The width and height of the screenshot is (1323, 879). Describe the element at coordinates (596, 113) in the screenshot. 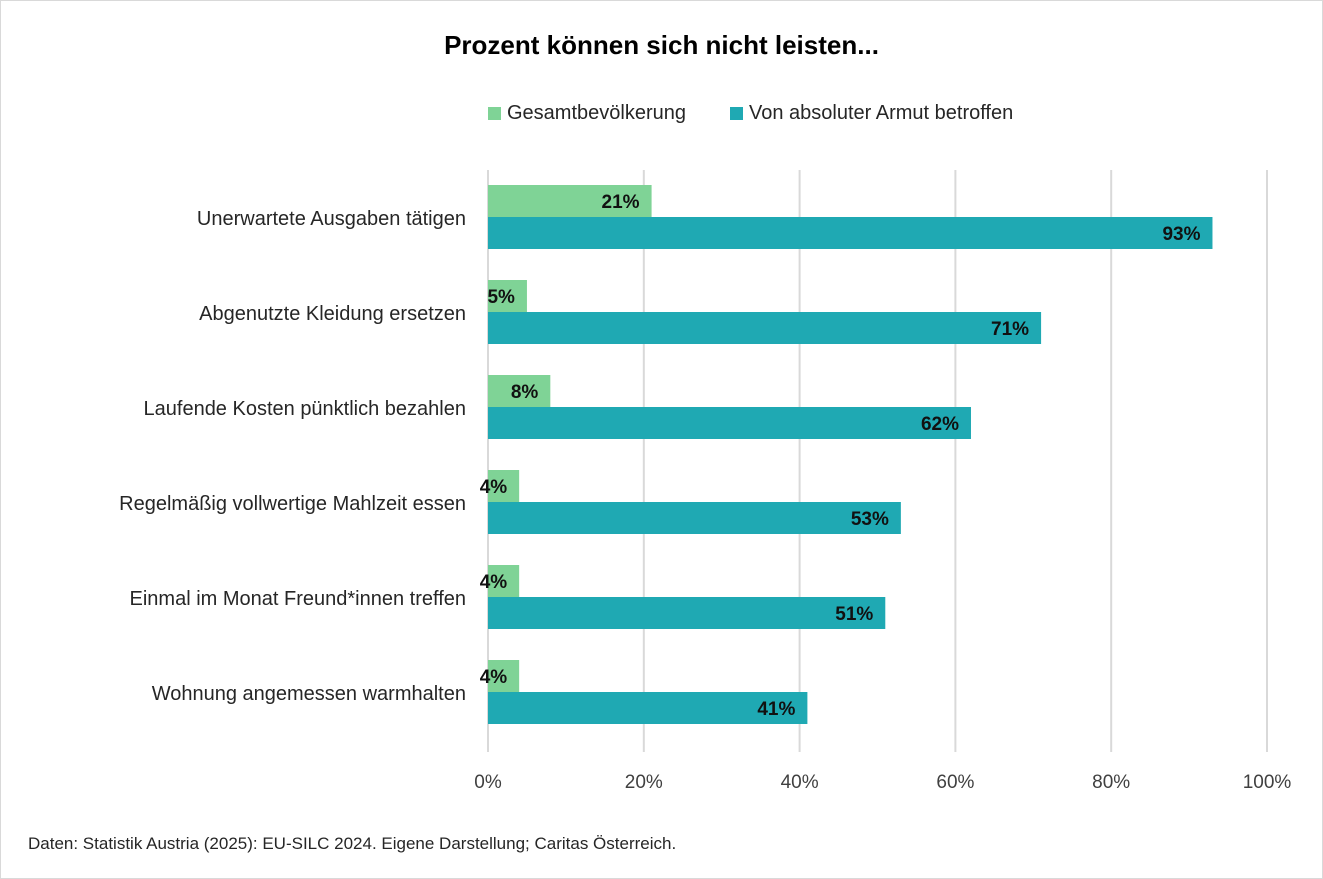

I see `legend-label-gesamtbevoelkerung: Gesamtbevölkerung` at that location.